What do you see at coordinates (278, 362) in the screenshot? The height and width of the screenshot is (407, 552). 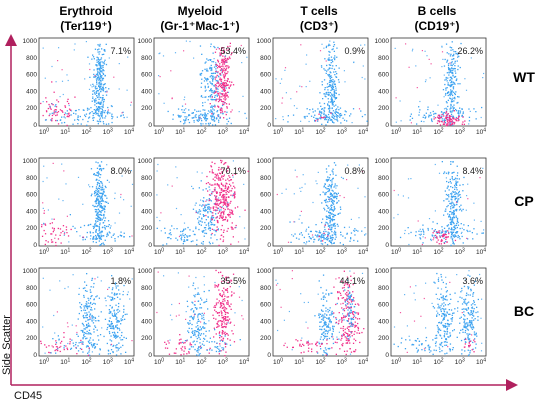 I see `x-tick-label: 10⁰` at bounding box center [278, 362].